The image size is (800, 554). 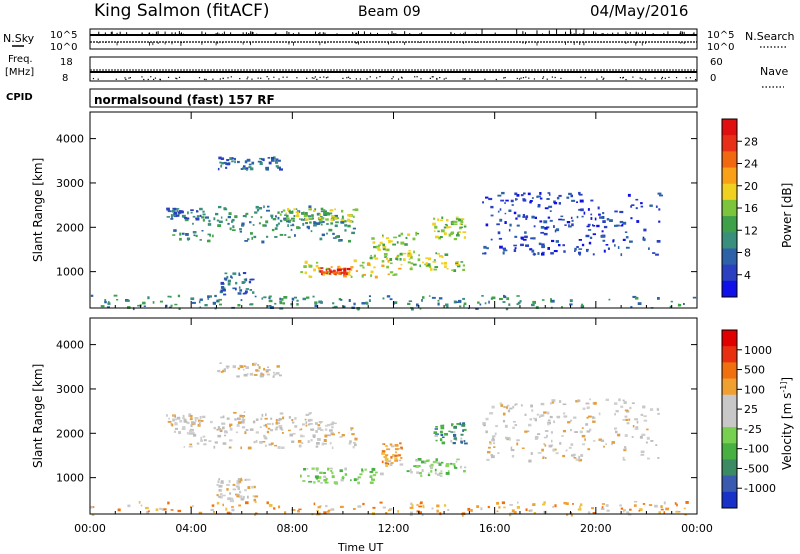 I want to click on colorbar-tick-label: 12, so click(x=751, y=230).